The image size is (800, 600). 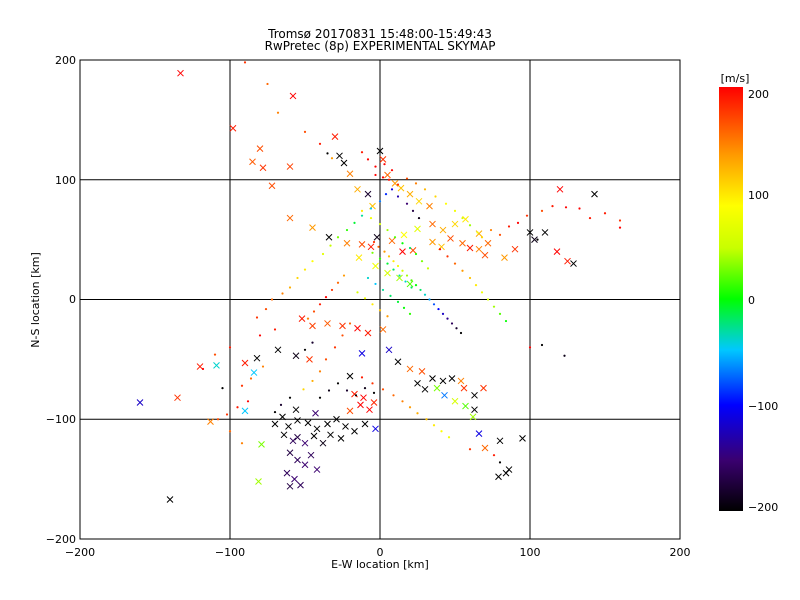 I want to click on colorbar-tick-label: 200, so click(x=758, y=94).